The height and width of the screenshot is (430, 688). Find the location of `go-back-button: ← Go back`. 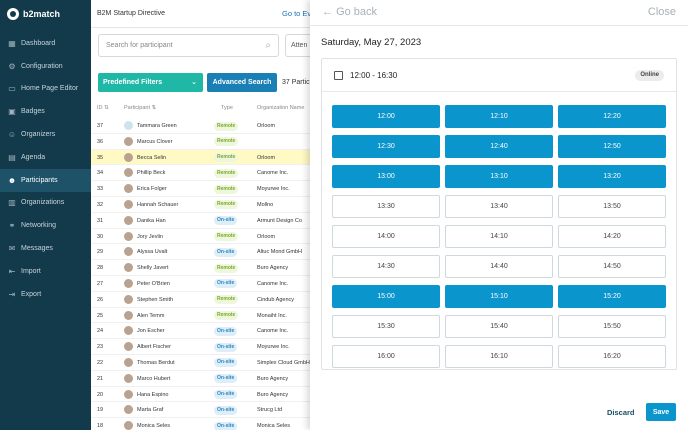

go-back-button: ← Go back is located at coordinates (349, 12).